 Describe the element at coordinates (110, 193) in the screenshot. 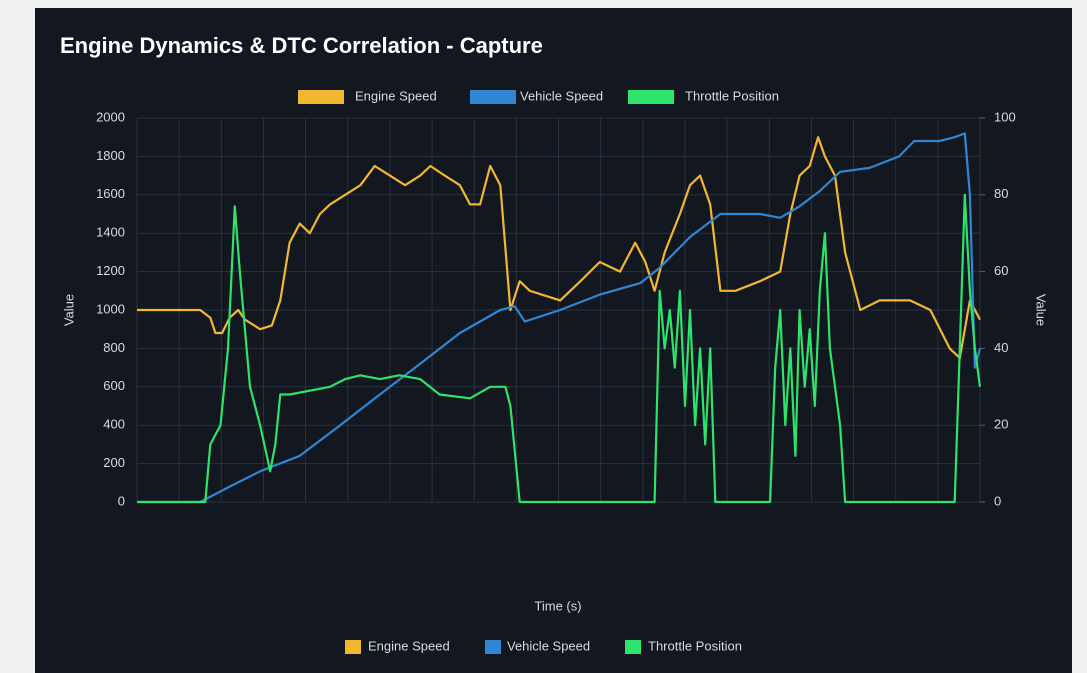

I see `y-tick-label: 1600` at that location.